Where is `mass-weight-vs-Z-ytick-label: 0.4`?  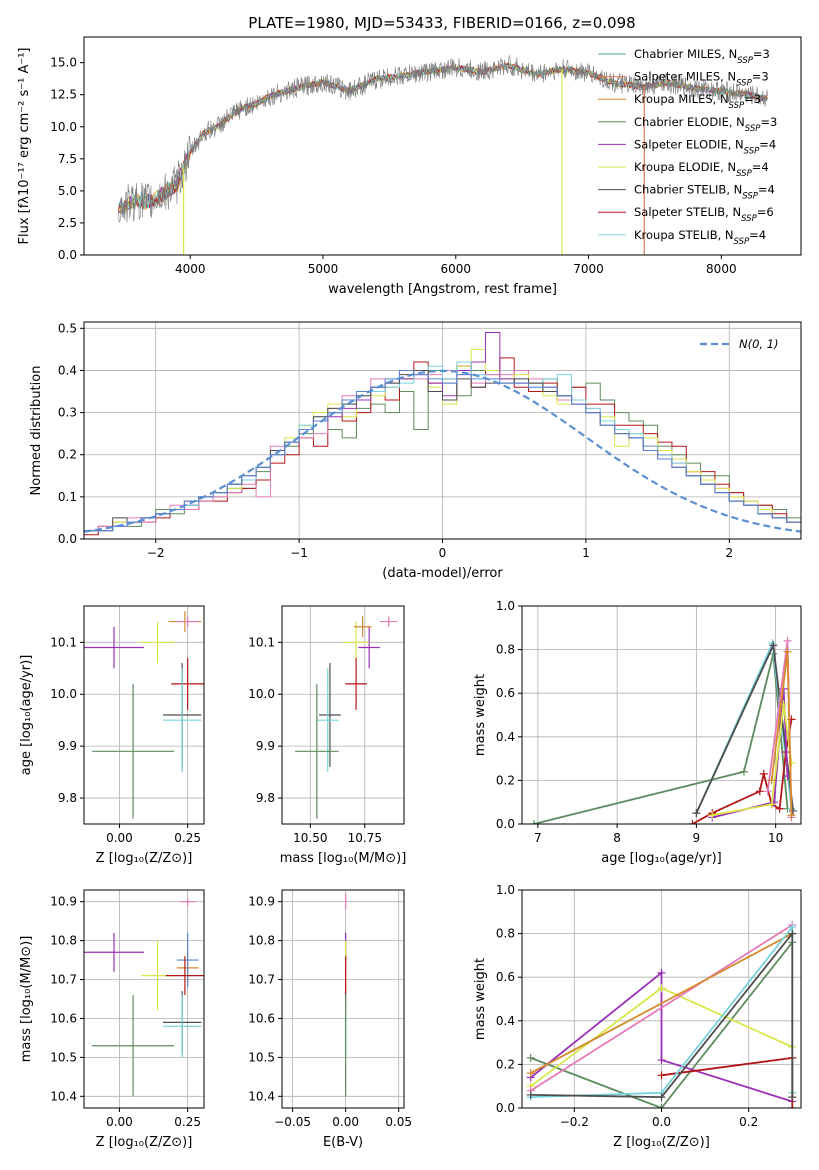 mass-weight-vs-Z-ytick-label: 0.4 is located at coordinates (505, 1021).